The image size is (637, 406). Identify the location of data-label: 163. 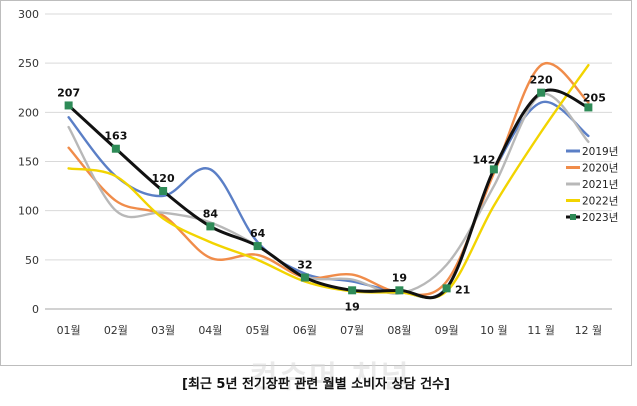
(115, 136).